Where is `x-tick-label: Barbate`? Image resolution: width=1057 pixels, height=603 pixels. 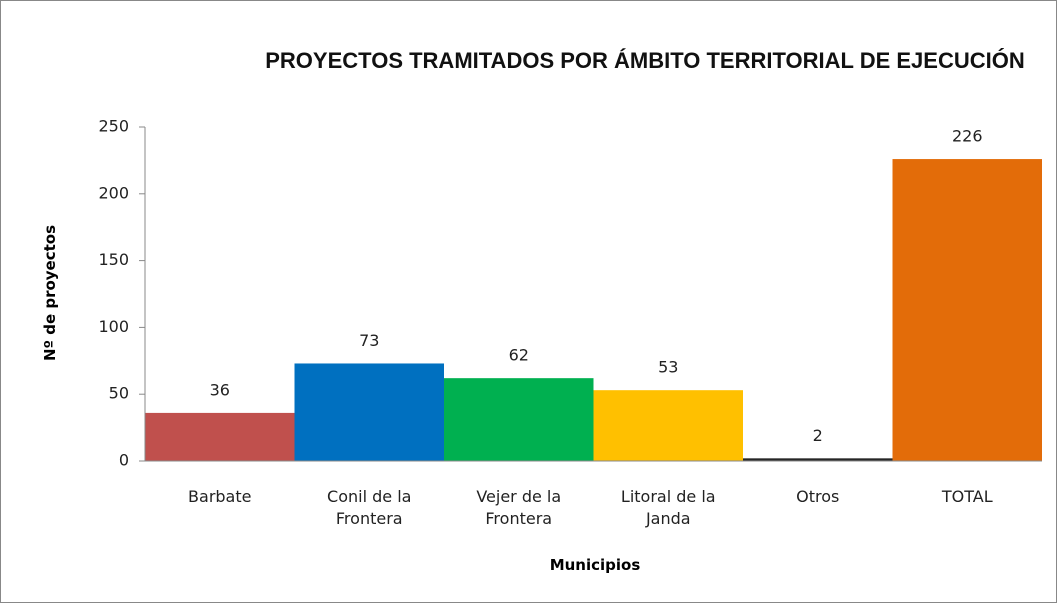 x-tick-label: Barbate is located at coordinates (220, 496).